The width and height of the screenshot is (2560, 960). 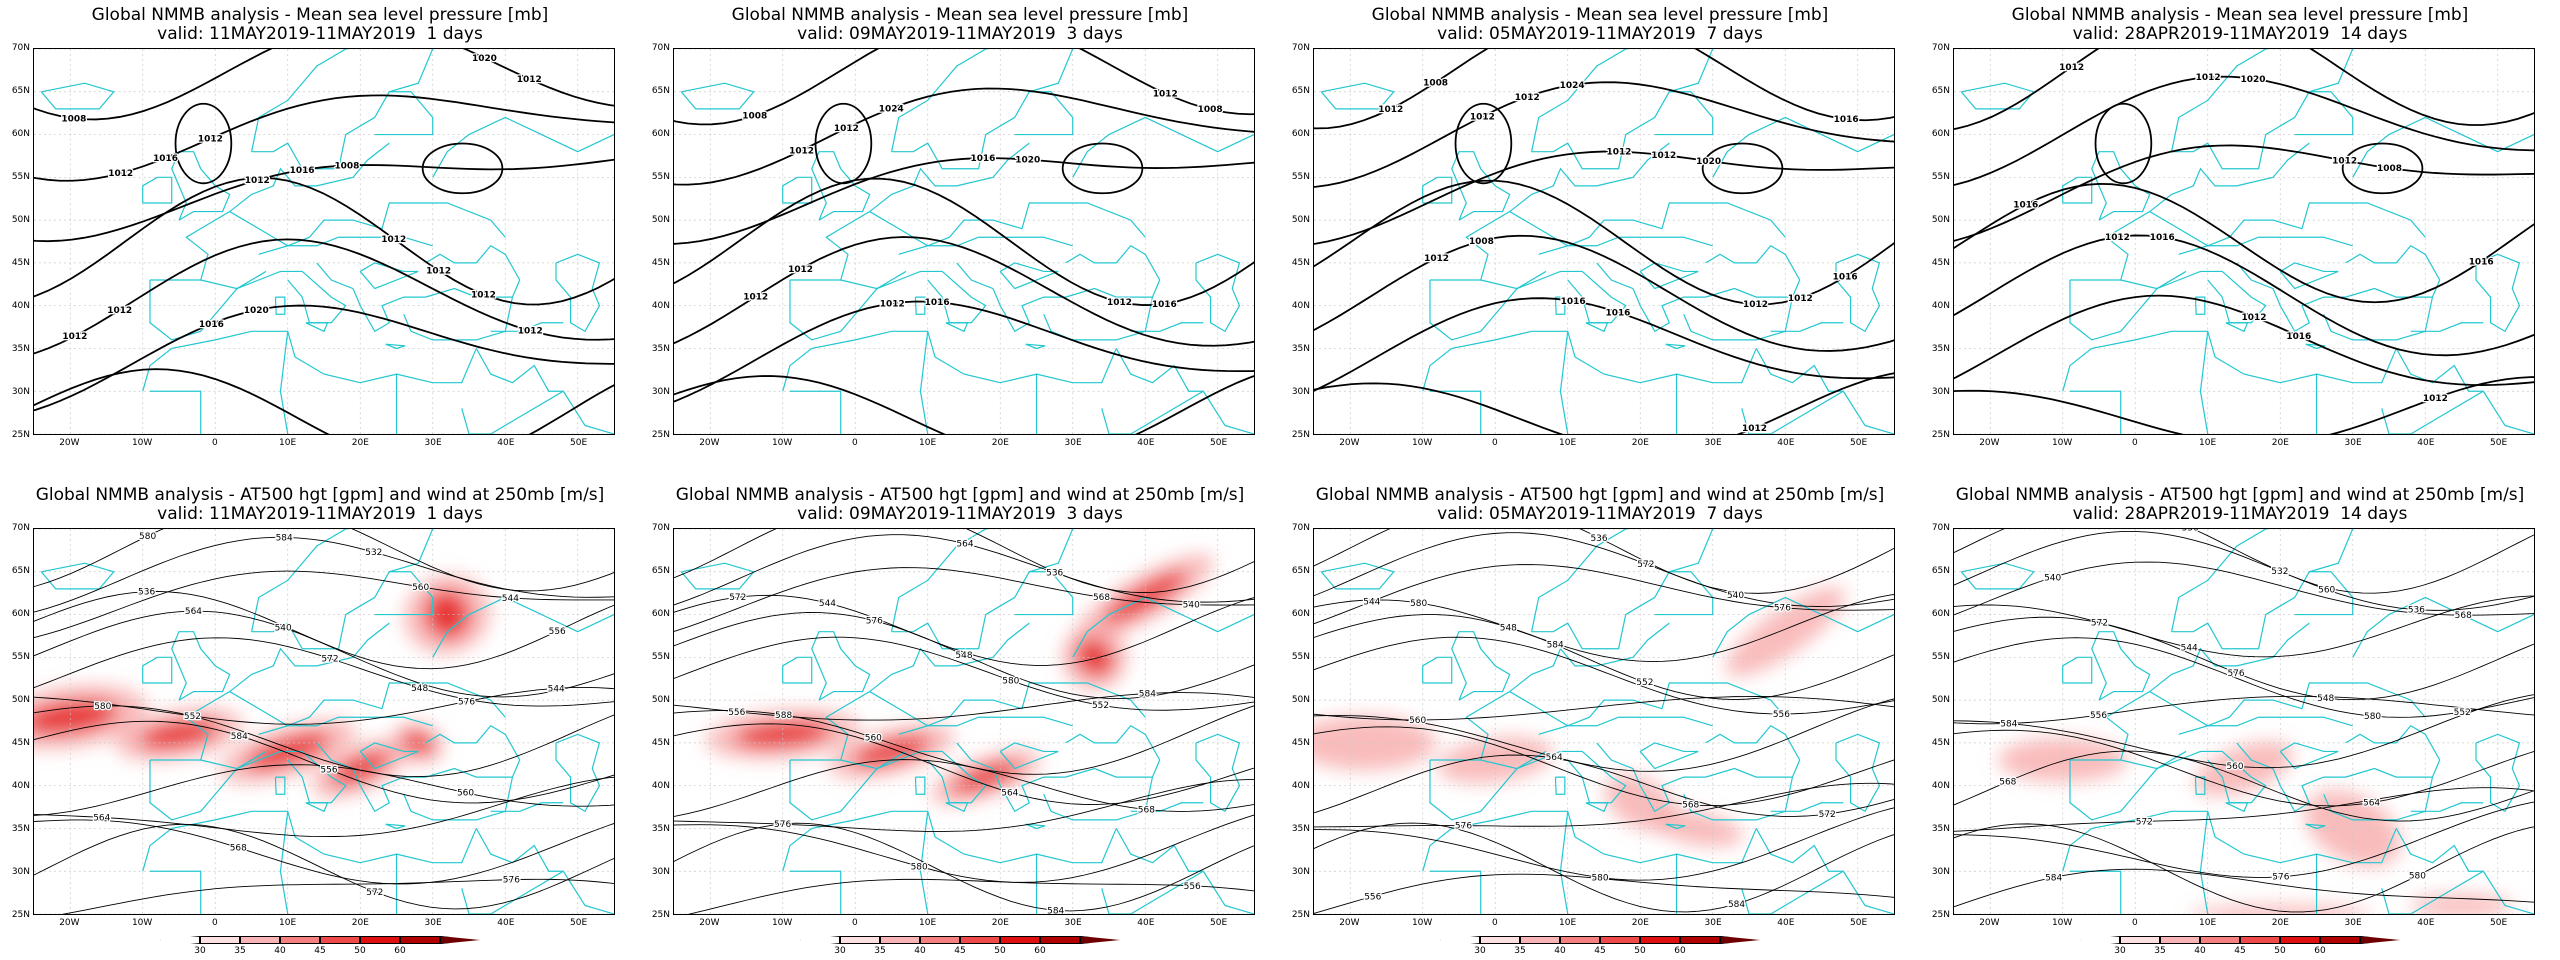 What do you see at coordinates (2240, 514) in the screenshot?
I see `panel-valid-period: valid: 28APR2019-11MAY2019 14 days` at bounding box center [2240, 514].